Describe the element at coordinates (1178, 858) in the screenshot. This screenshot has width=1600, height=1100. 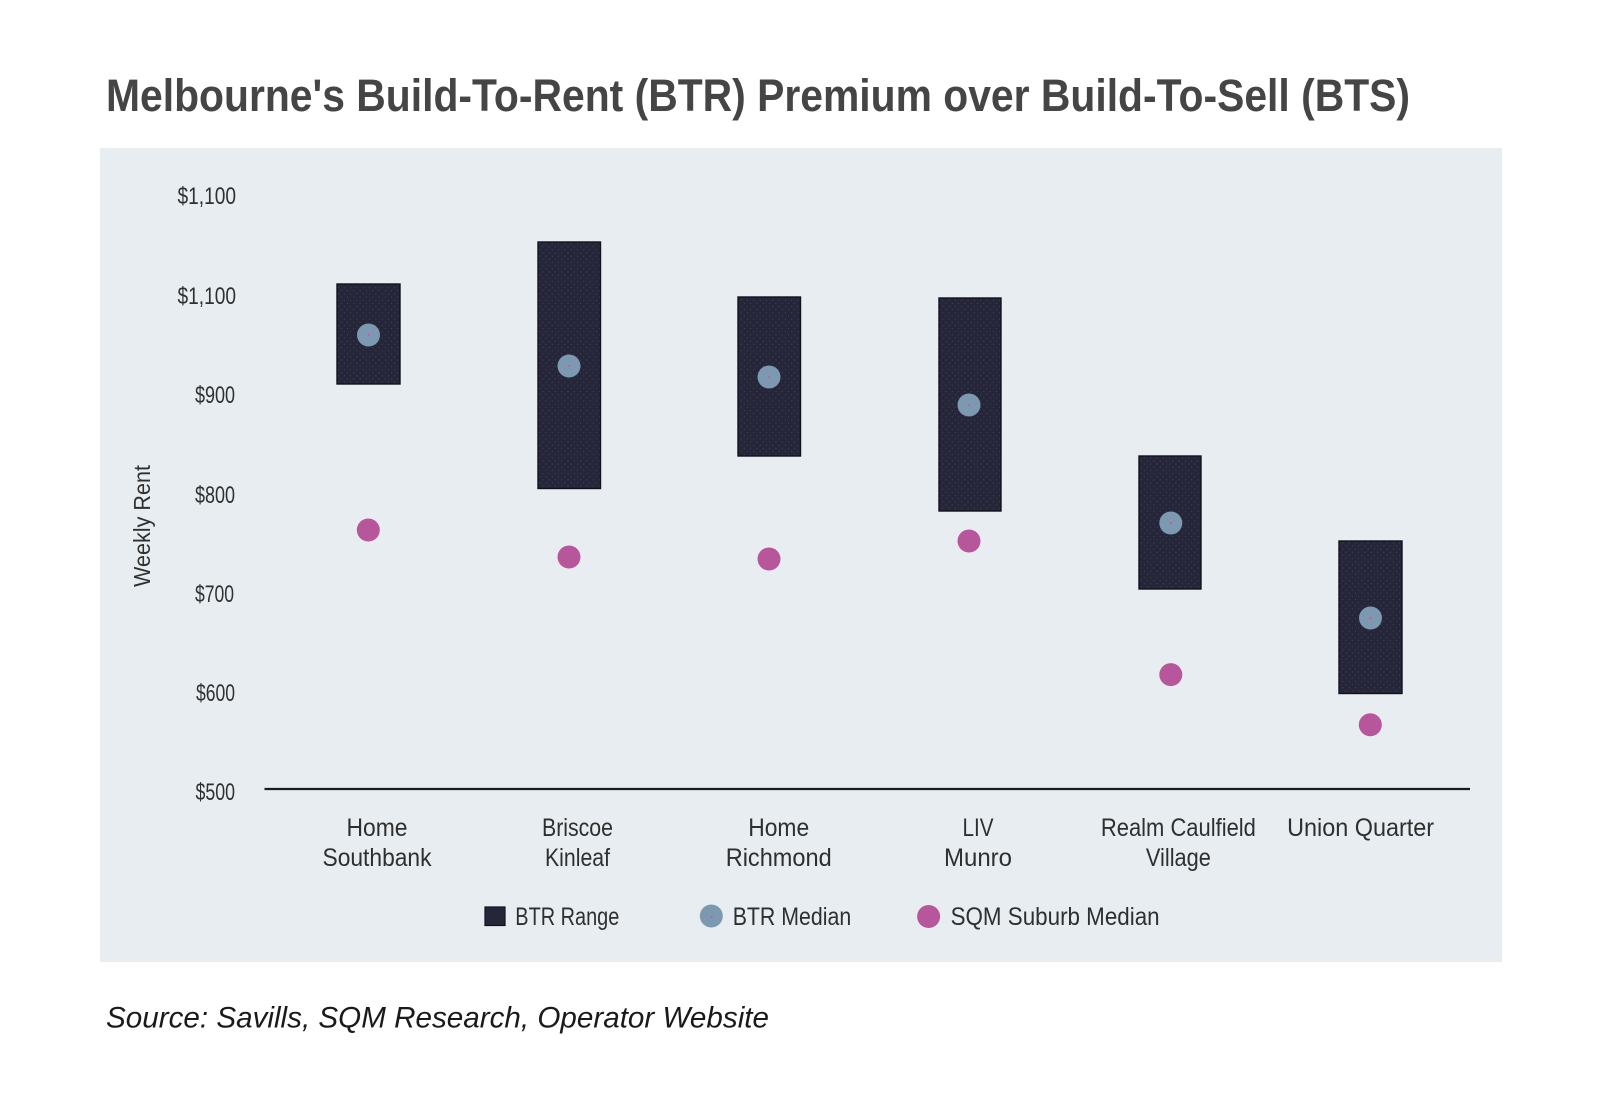
I see `svg-text: Village` at that location.